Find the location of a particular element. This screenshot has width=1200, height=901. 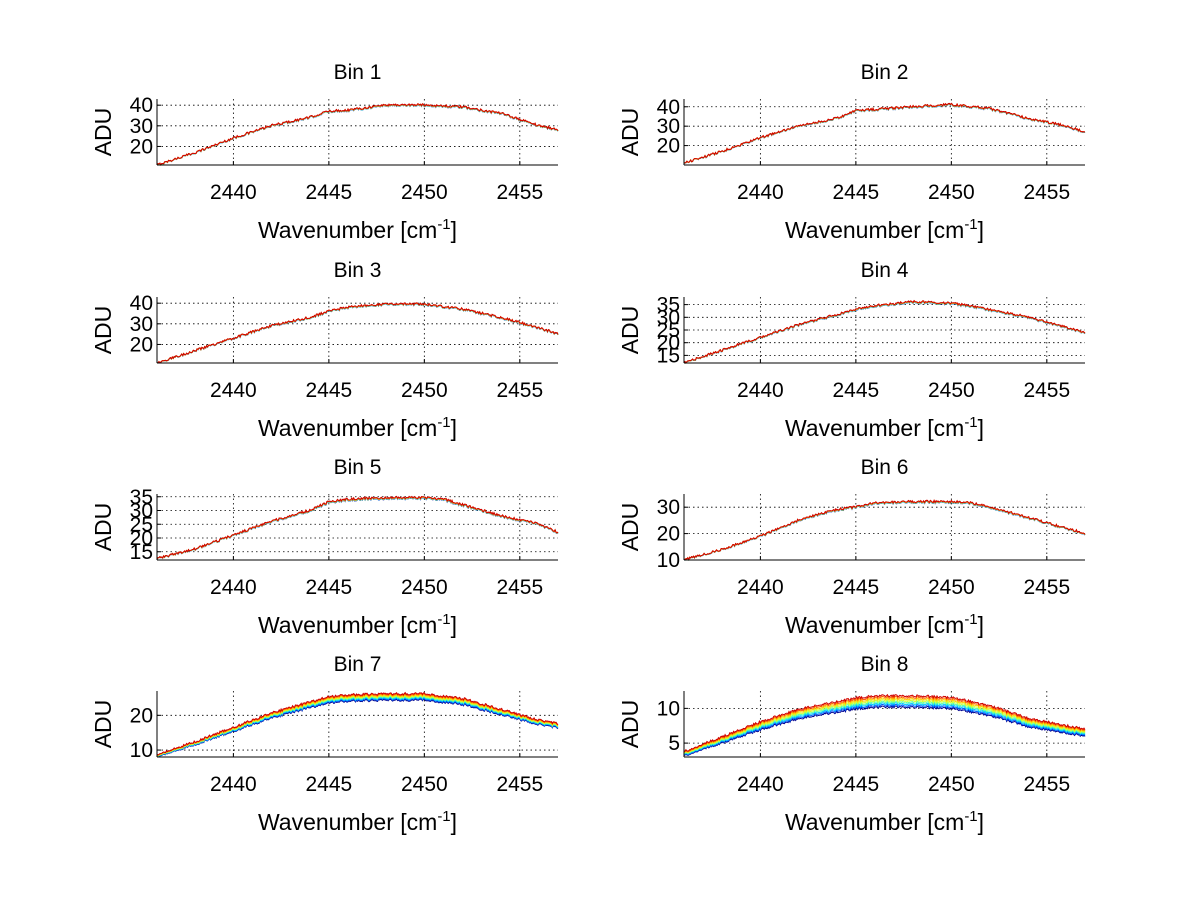

subplot-title: Bin 6 is located at coordinates (885, 467).